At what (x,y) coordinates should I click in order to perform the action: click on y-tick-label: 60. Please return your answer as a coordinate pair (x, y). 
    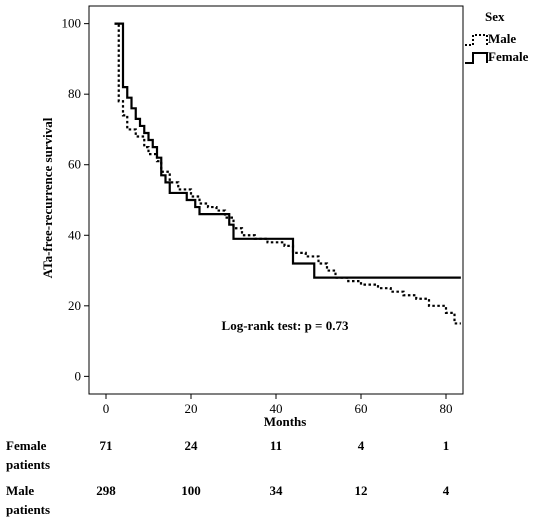
    Looking at the image, I should click on (74, 164).